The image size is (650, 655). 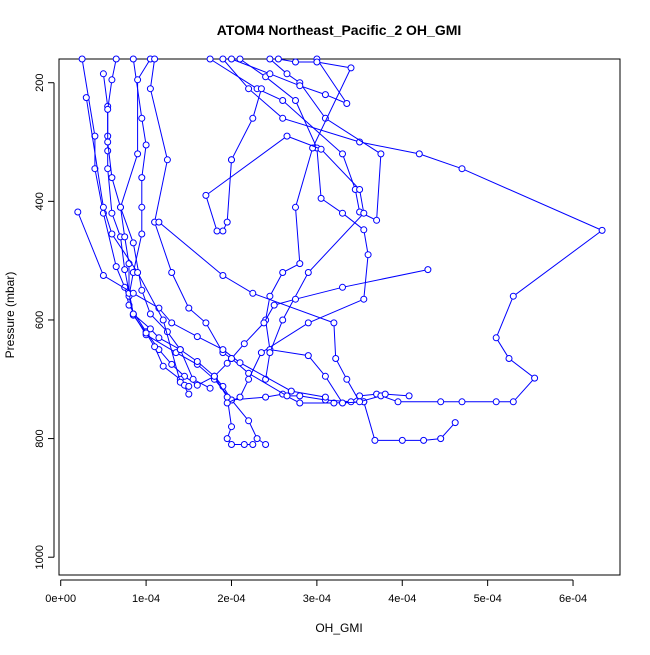 What do you see at coordinates (316, 592) in the screenshot?
I see `x-axis: 0e+00 1e-04 2e-04 3e-04 4e-04 5e-04 6e-04` at bounding box center [316, 592].